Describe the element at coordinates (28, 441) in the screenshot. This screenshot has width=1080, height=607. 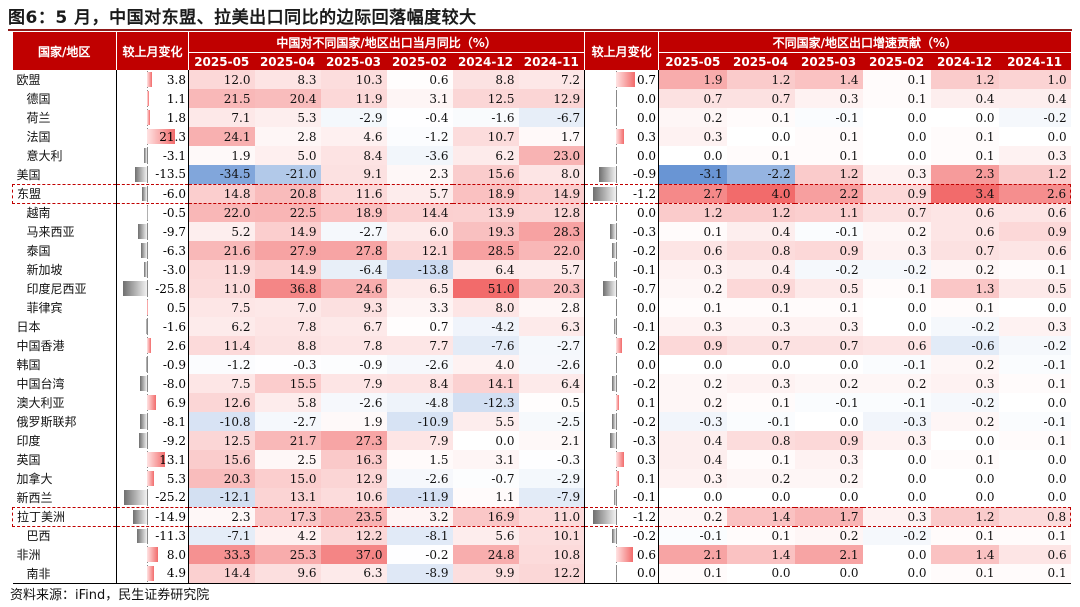
I see `region-name: 印度` at that location.